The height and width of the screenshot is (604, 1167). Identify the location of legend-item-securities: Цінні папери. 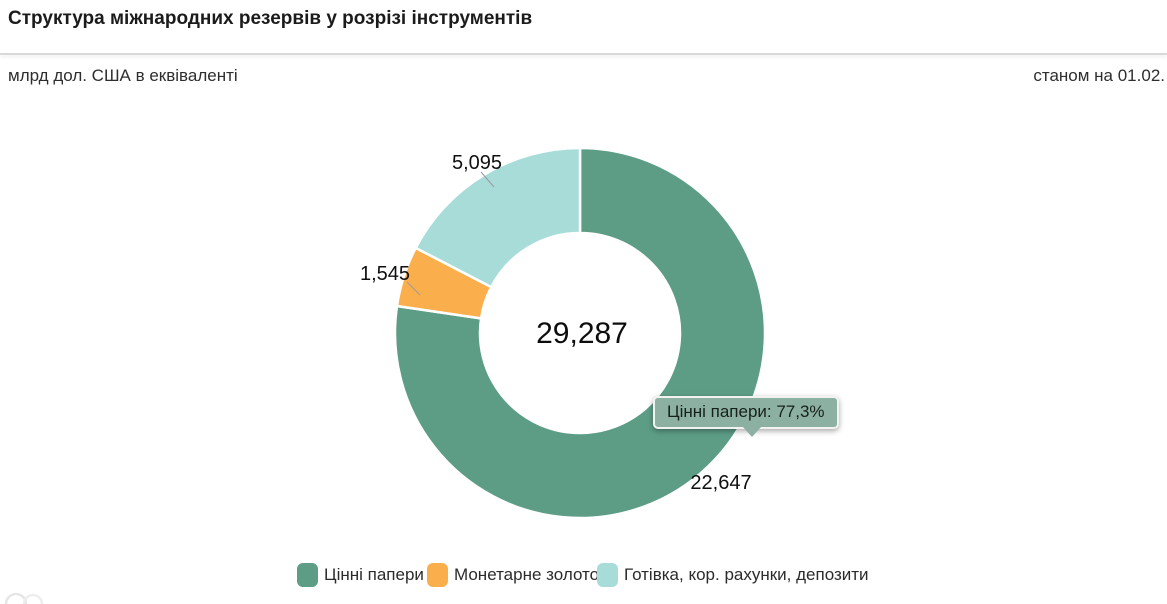
(362, 575).